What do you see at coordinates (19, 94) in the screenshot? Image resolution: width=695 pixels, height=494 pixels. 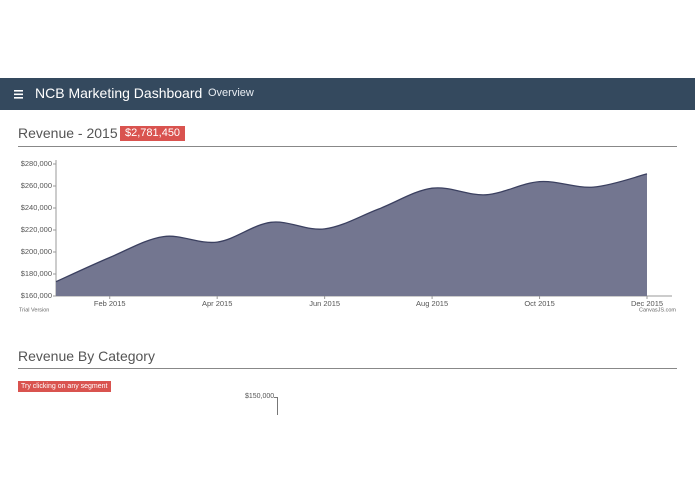 I see `menu-icon` at bounding box center [19, 94].